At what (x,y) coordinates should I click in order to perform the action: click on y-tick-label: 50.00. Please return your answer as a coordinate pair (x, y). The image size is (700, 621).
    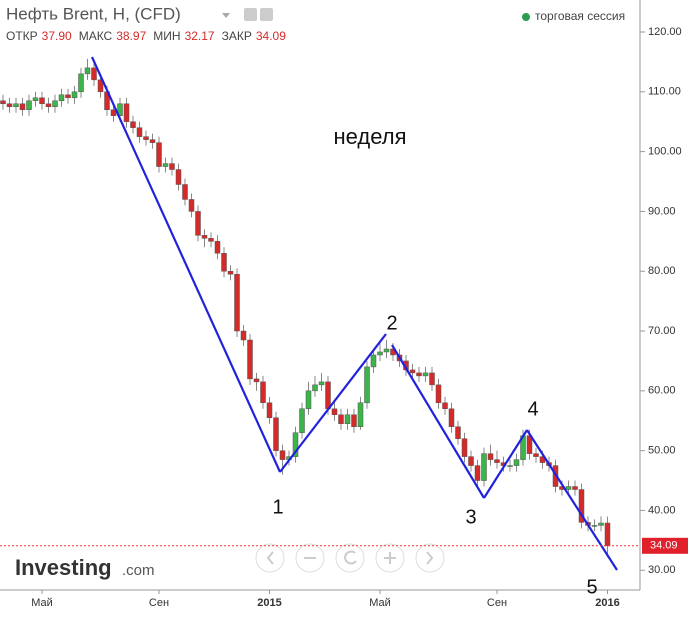
    Looking at the image, I should click on (662, 451).